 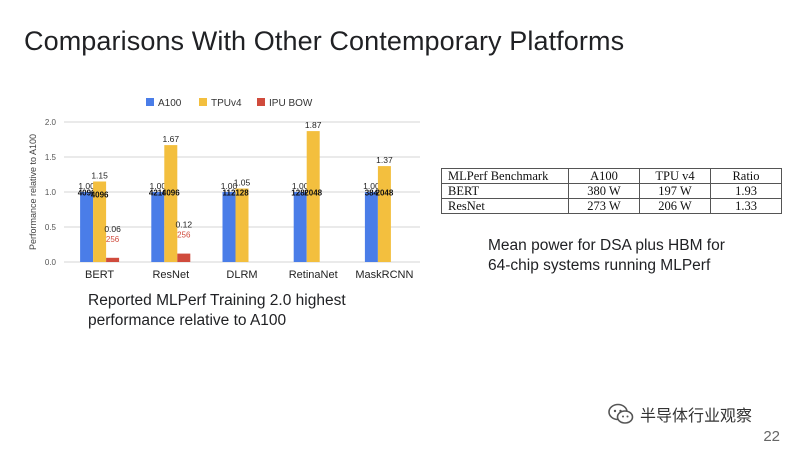 I want to click on x-tick-label: RetinaNet, so click(x=313, y=275).